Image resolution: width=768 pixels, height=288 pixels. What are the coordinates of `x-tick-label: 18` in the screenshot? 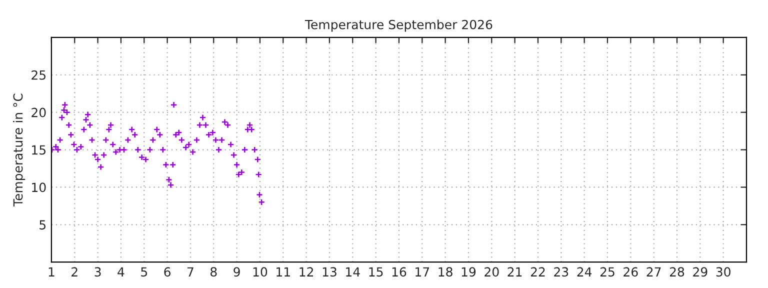 It's located at (445, 272).